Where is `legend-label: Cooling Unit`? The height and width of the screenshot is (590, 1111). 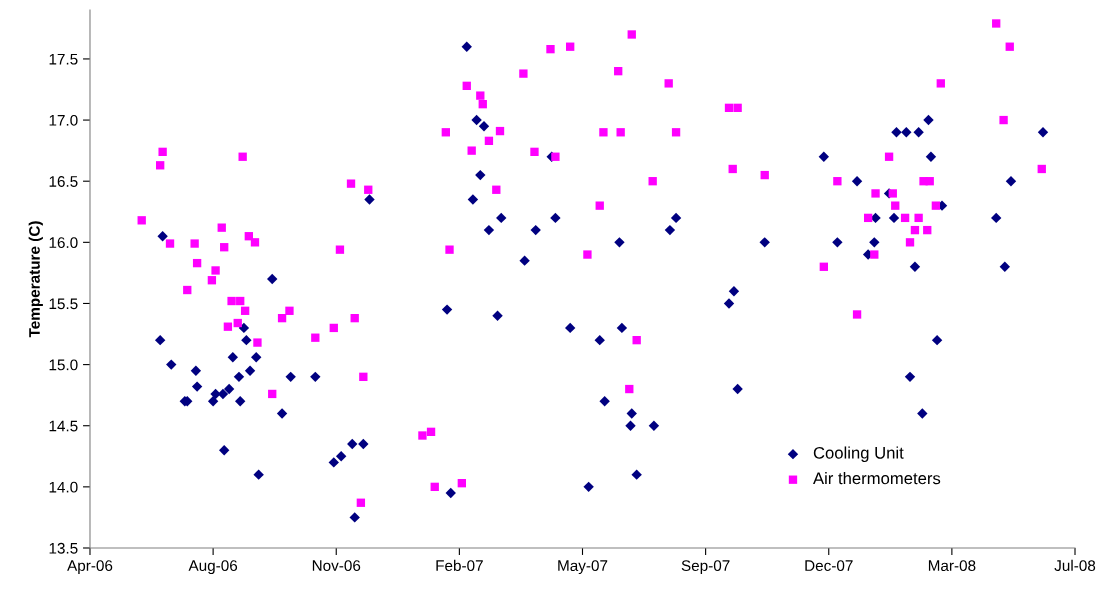 legend-label: Cooling Unit is located at coordinates (858, 454).